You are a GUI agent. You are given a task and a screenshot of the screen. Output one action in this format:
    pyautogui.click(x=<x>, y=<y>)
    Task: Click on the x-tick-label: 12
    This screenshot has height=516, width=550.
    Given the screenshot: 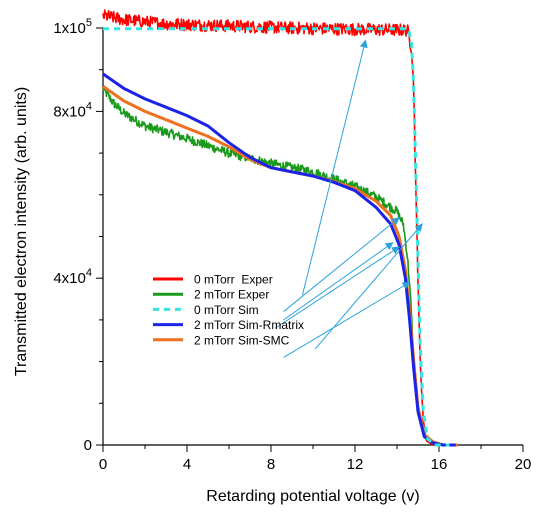 What is the action you would take?
    pyautogui.click(x=355, y=464)
    